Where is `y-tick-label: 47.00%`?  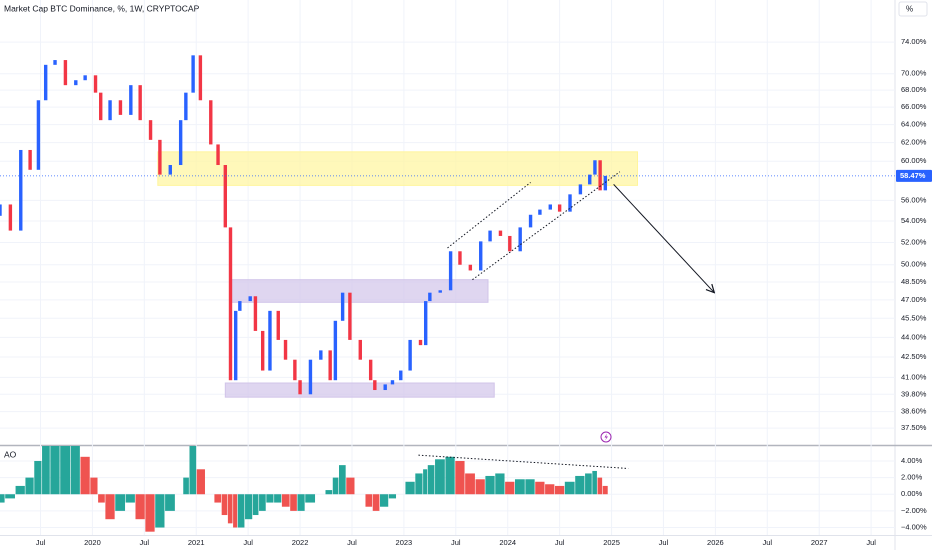
y-tick-label: 47.00% is located at coordinates (914, 299).